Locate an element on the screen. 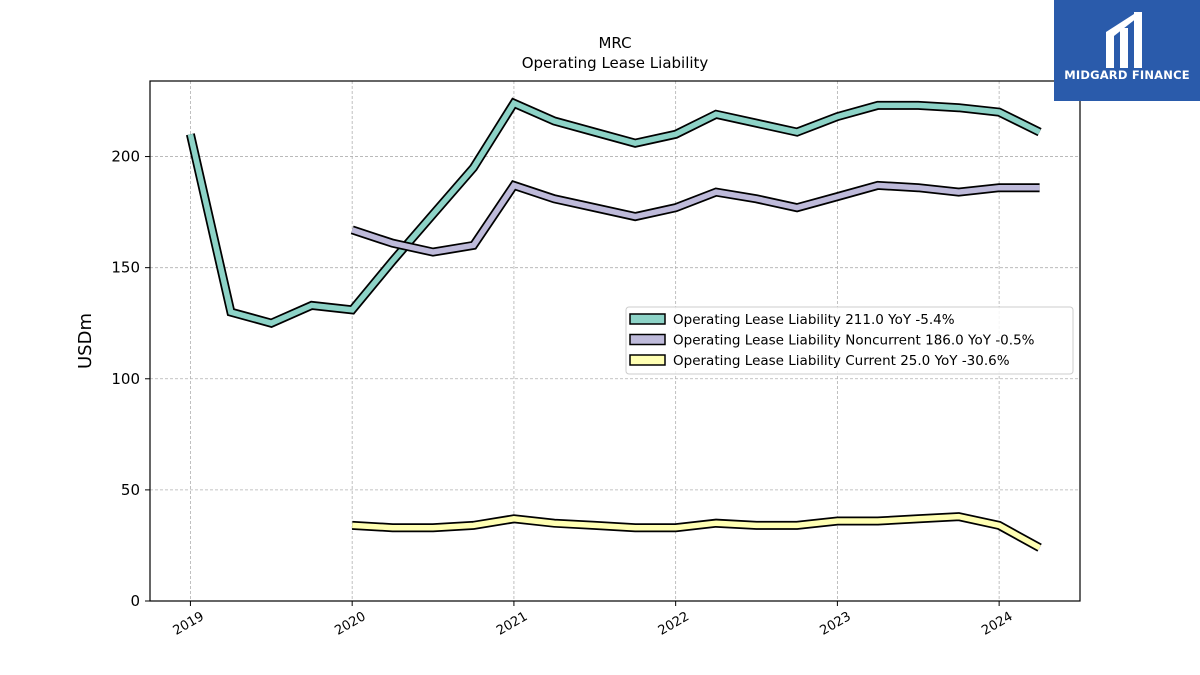 Image resolution: width=1200 pixels, height=675 pixels. y-axis-label: USDm is located at coordinates (85, 341).